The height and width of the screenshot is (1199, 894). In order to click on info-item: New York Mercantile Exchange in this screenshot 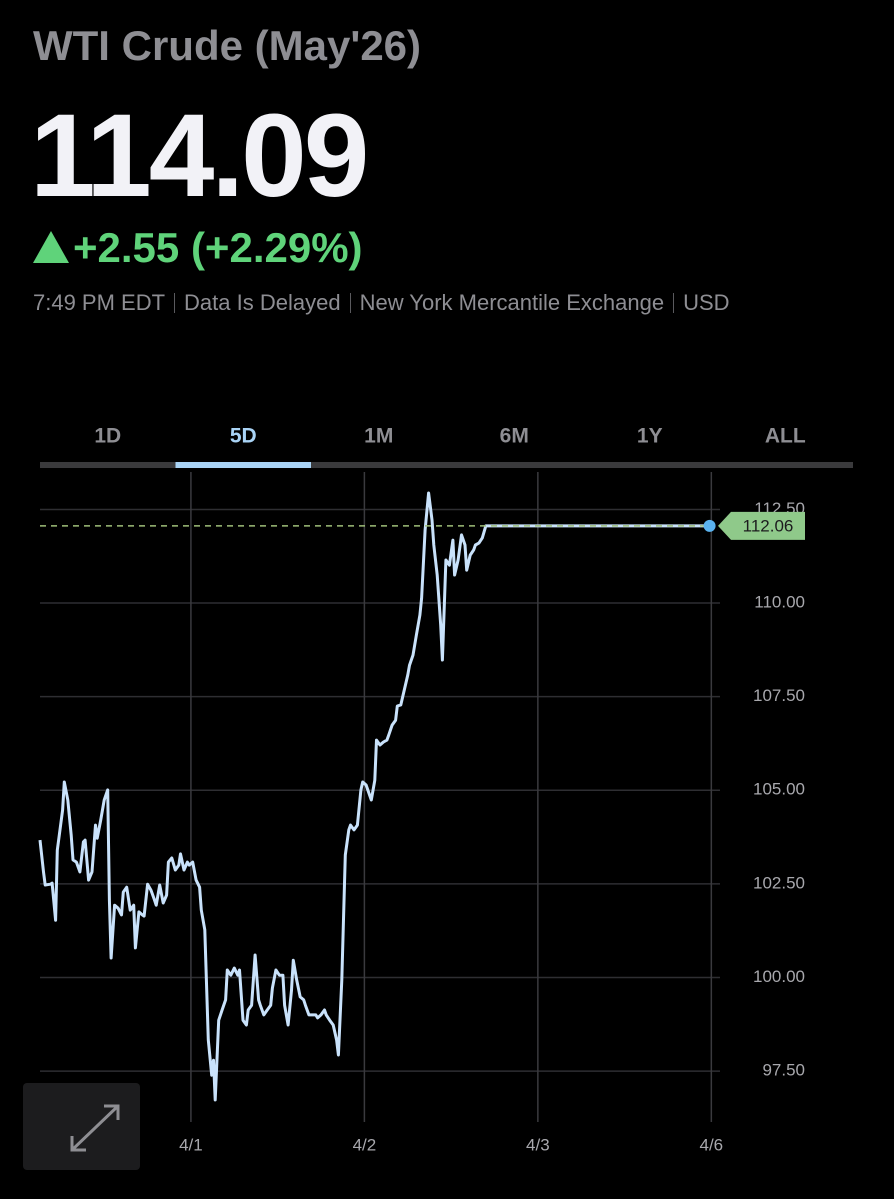, I will do `click(512, 302)`.